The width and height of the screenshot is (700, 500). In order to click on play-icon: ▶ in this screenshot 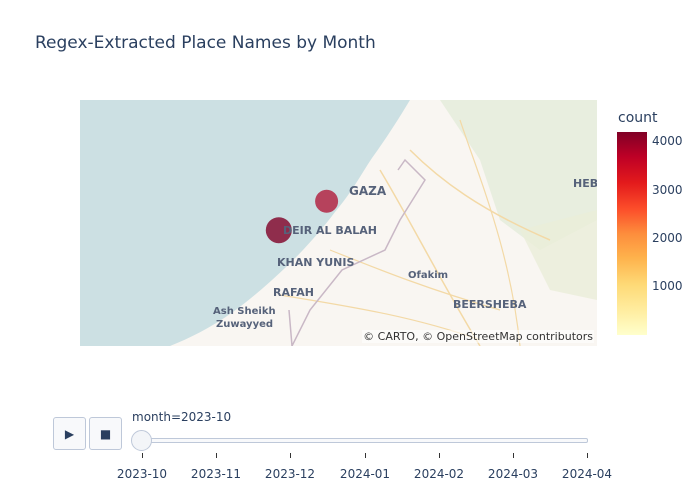, I will do `click(69, 433)`.